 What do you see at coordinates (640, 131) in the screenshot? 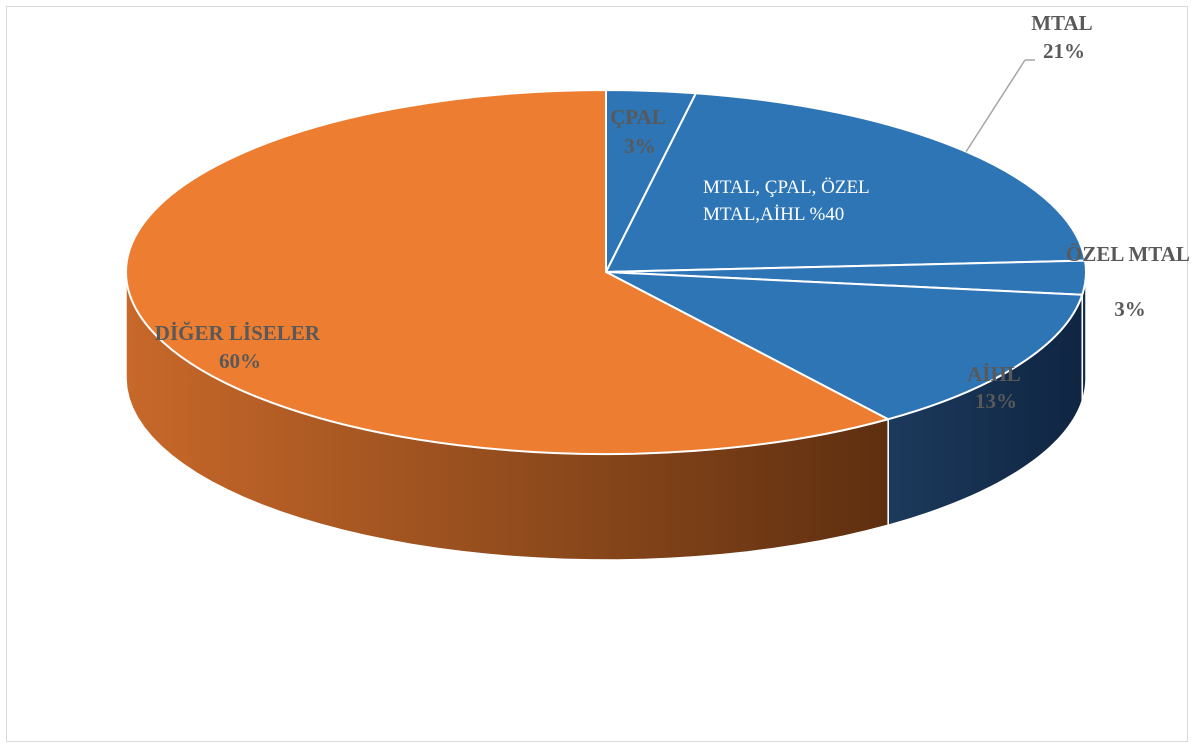
I see `slice-label-cpal: ÇPAL 3%` at bounding box center [640, 131].